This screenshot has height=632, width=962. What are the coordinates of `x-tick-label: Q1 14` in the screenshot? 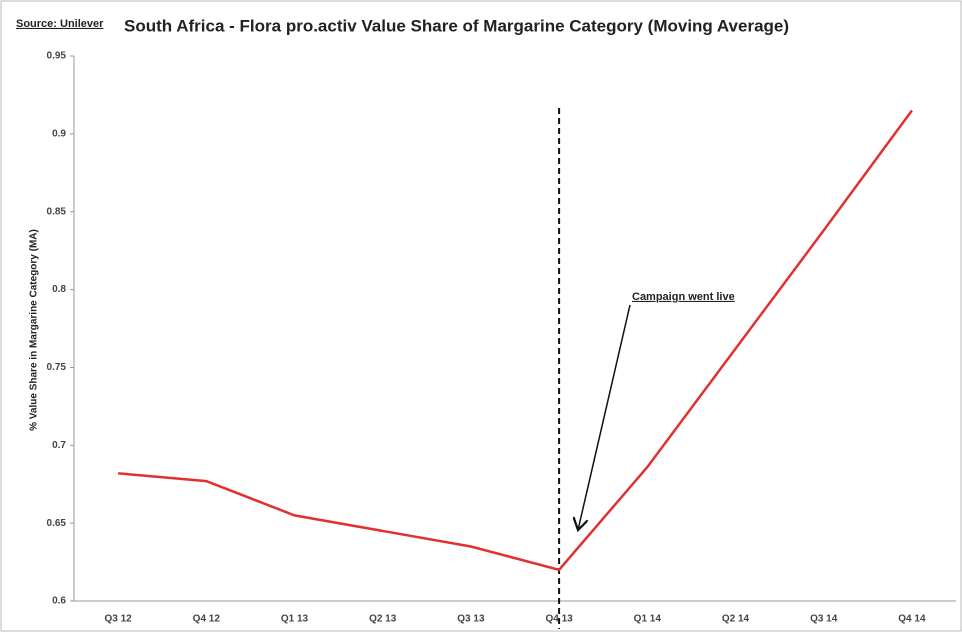 It's located at (648, 619).